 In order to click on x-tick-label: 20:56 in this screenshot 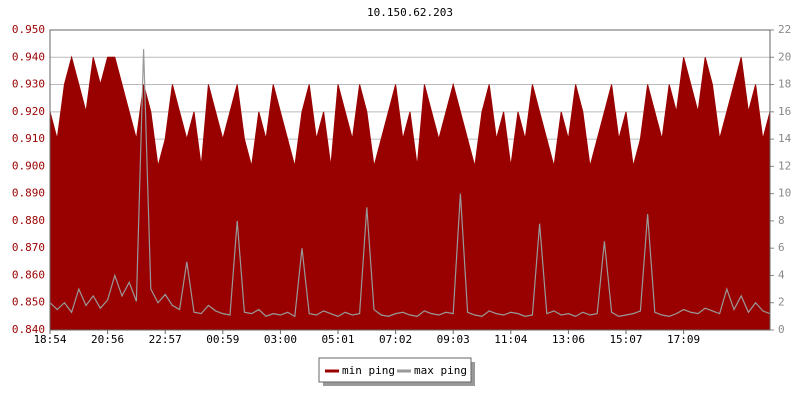, I will do `click(107, 339)`.